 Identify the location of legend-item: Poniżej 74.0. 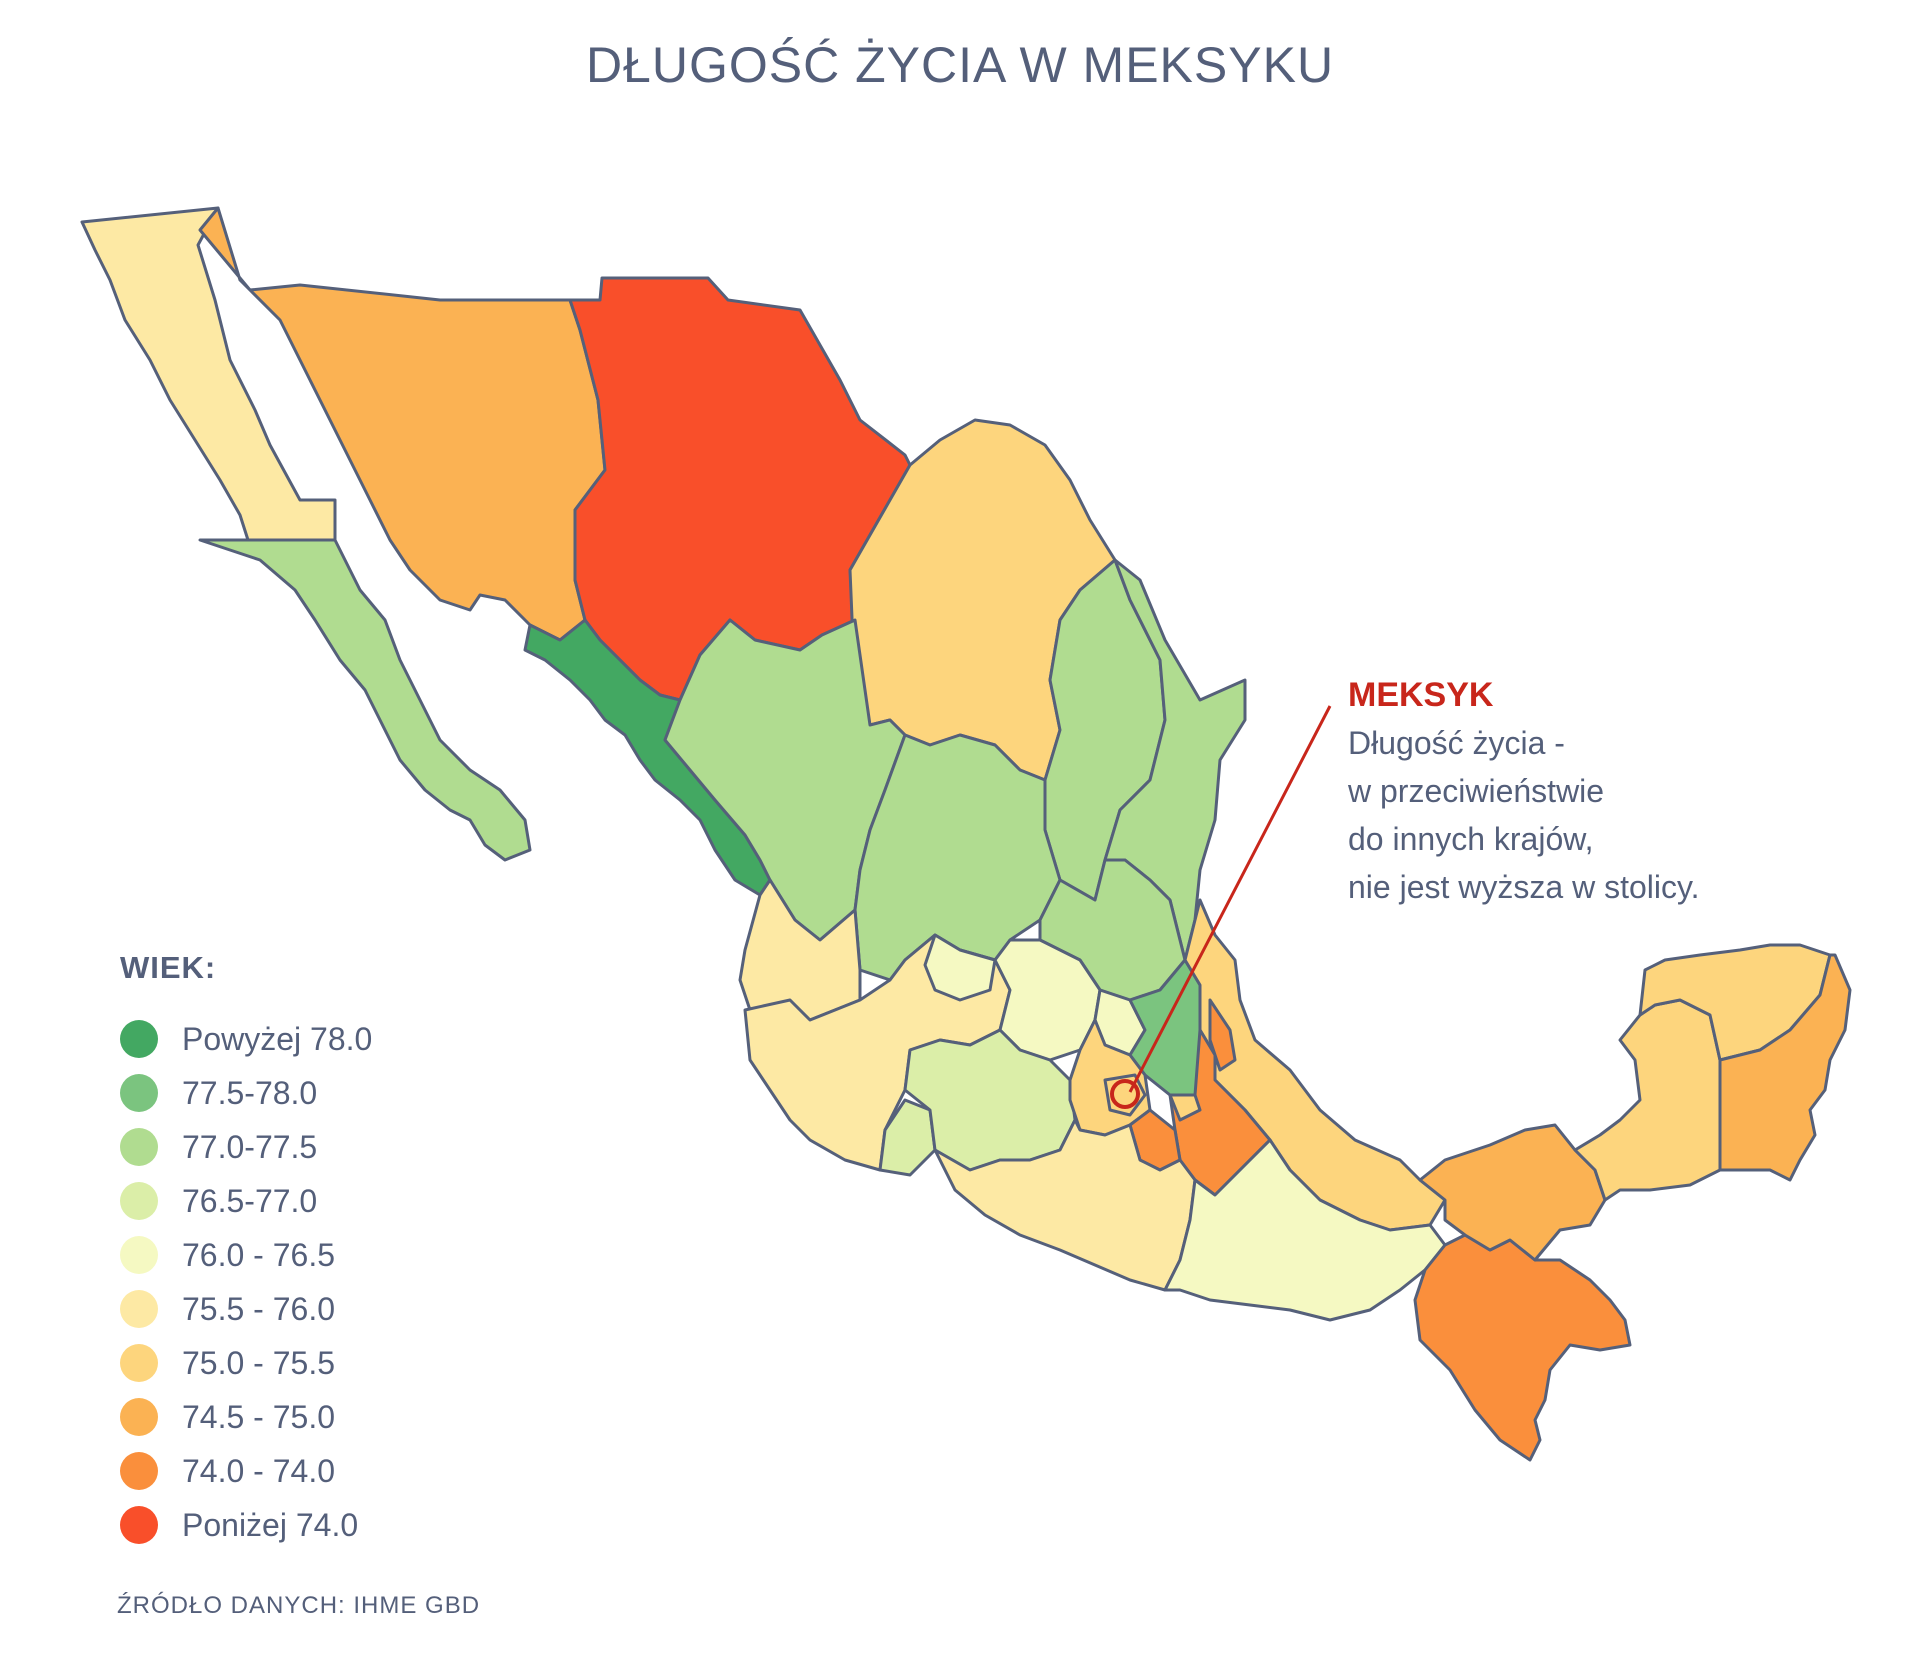
(246, 1525).